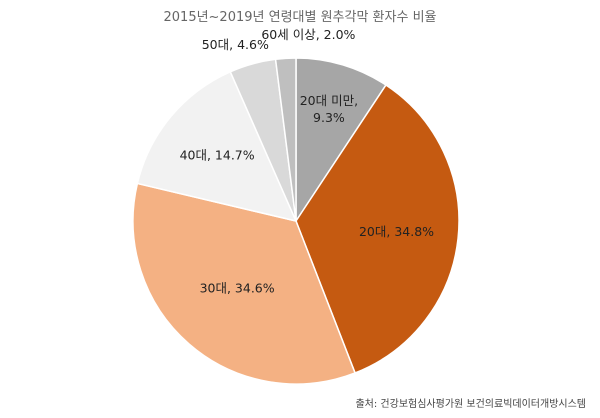 This screenshot has height=418, width=600. I want to click on slice-label-6: 60세 이상, 2.0%, so click(308, 34).